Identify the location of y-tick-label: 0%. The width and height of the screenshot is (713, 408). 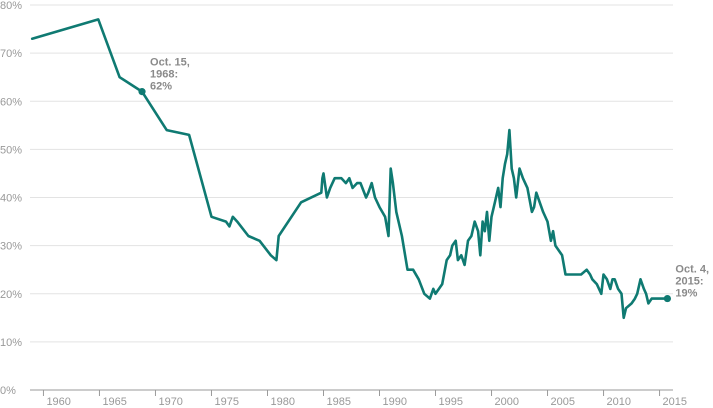
(8, 391).